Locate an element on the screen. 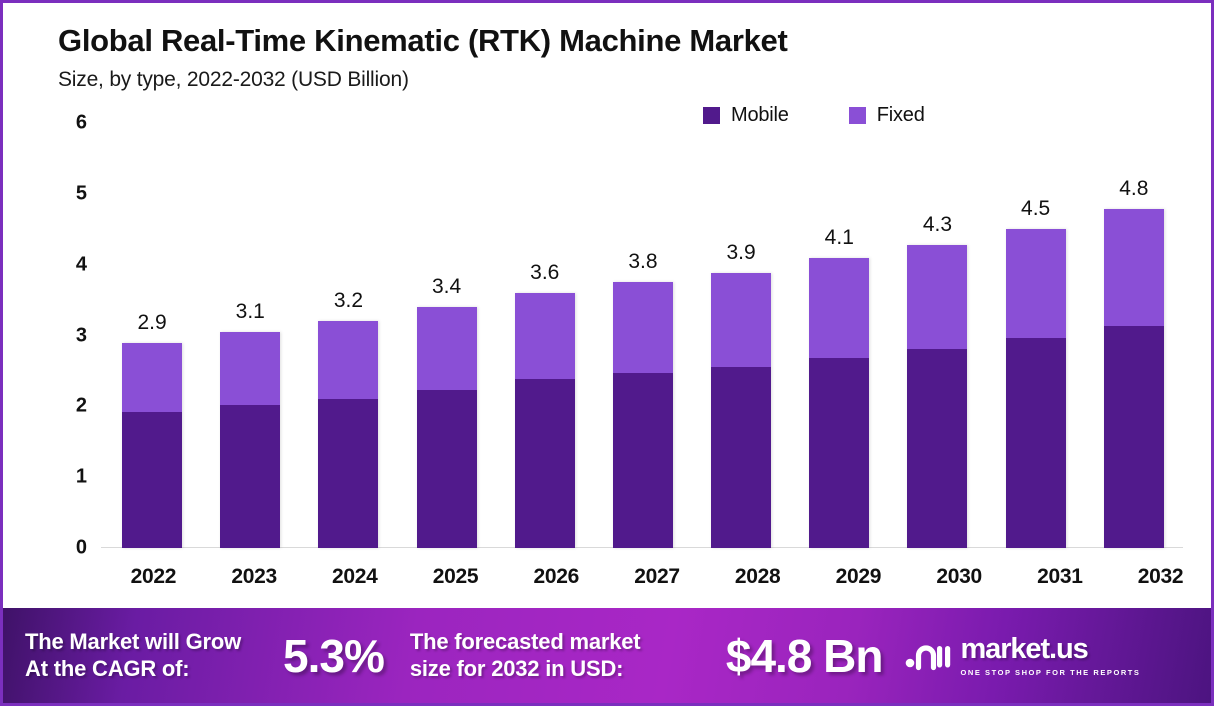 The height and width of the screenshot is (706, 1214). bar-group: 3.6 is located at coordinates (545, 335).